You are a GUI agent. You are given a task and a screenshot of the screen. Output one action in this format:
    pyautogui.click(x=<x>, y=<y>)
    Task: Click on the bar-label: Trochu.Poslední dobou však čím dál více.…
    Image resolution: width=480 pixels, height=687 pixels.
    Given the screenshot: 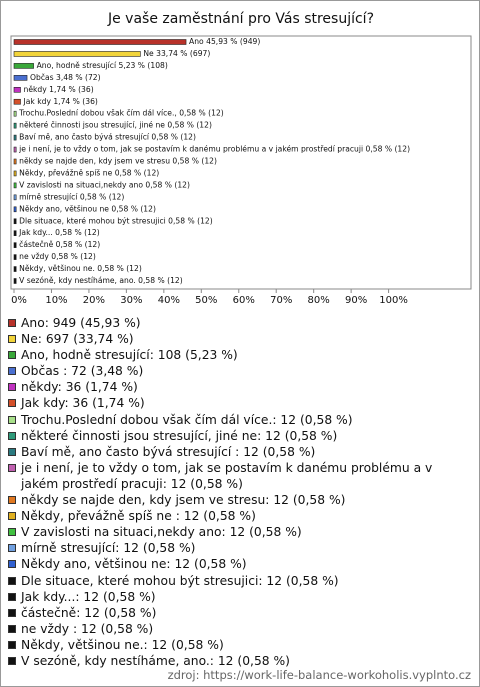 What is the action you would take?
    pyautogui.click(x=121, y=113)
    